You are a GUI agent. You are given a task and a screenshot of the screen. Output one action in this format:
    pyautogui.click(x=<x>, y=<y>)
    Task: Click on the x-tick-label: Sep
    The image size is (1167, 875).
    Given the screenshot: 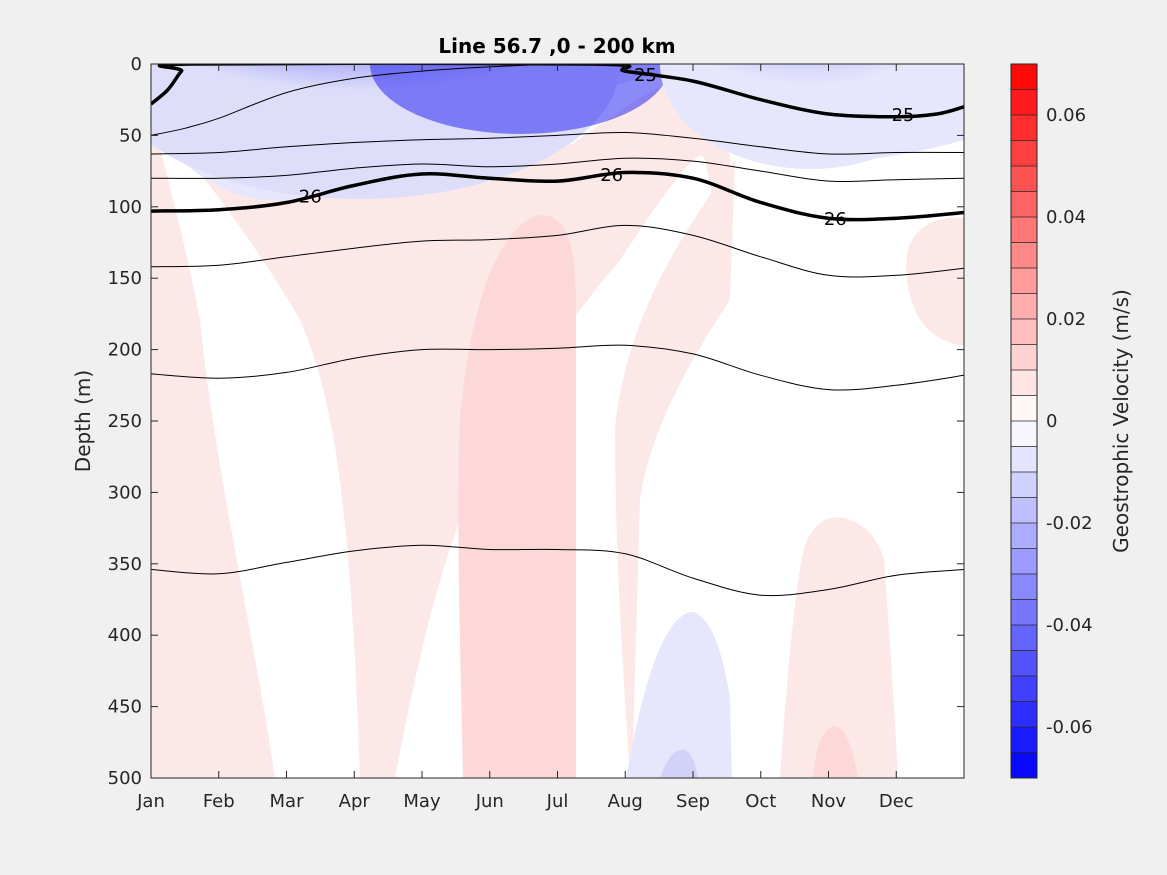 What is the action you would take?
    pyautogui.click(x=693, y=801)
    